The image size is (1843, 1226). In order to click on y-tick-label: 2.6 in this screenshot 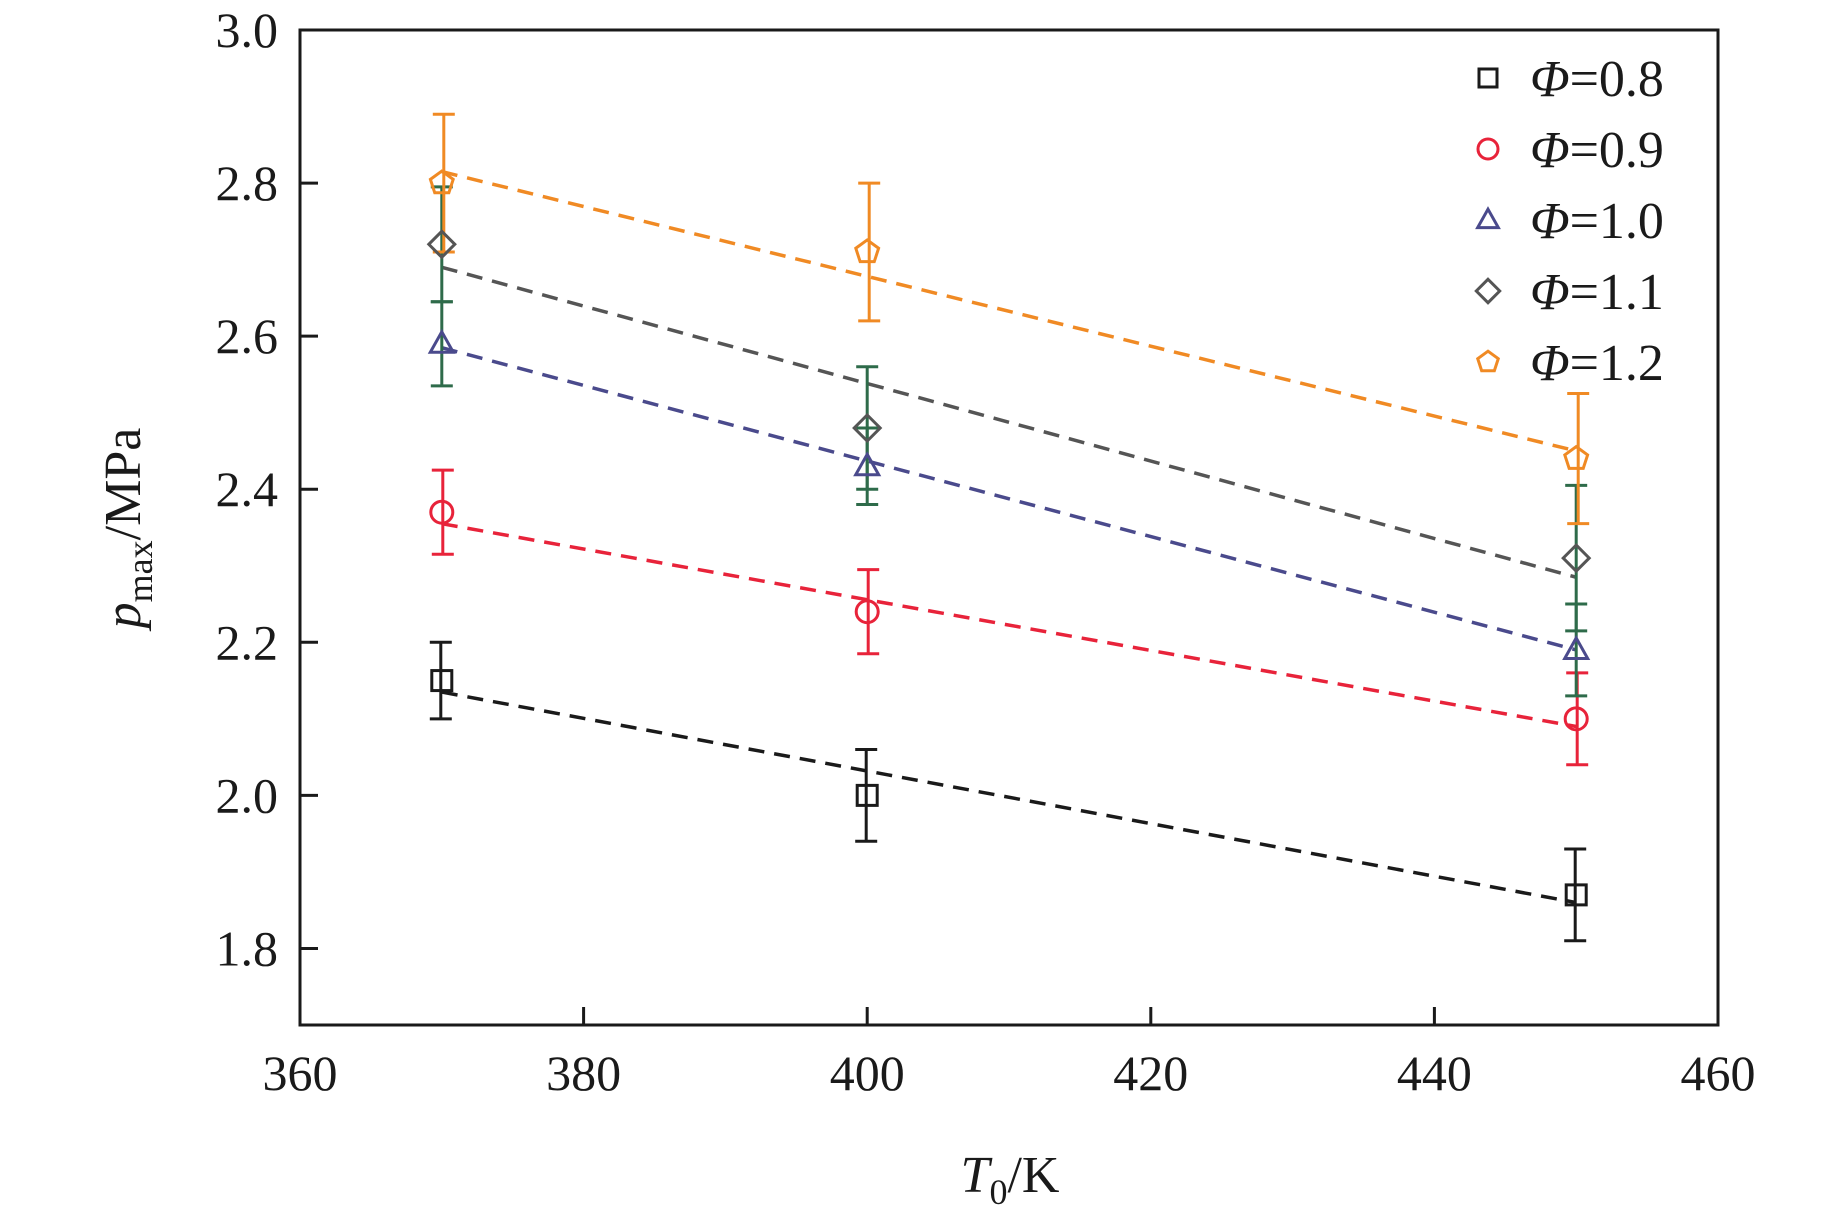, I will do `click(247, 336)`.